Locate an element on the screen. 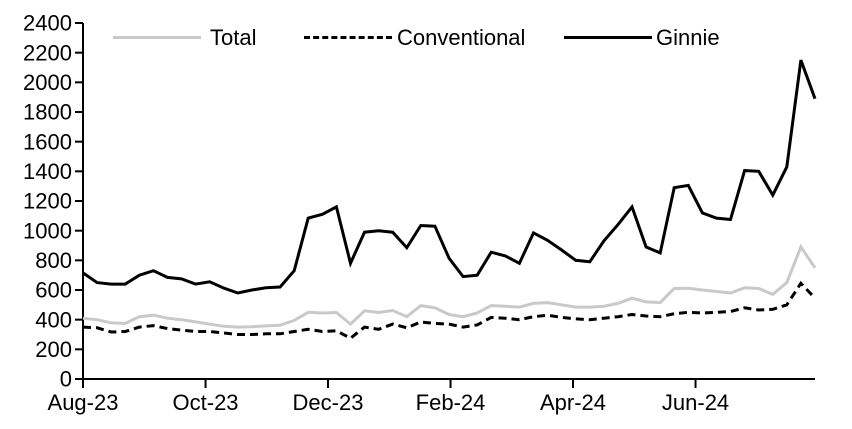 The image size is (852, 429). y-tick-label: 2000 is located at coordinates (47, 82).